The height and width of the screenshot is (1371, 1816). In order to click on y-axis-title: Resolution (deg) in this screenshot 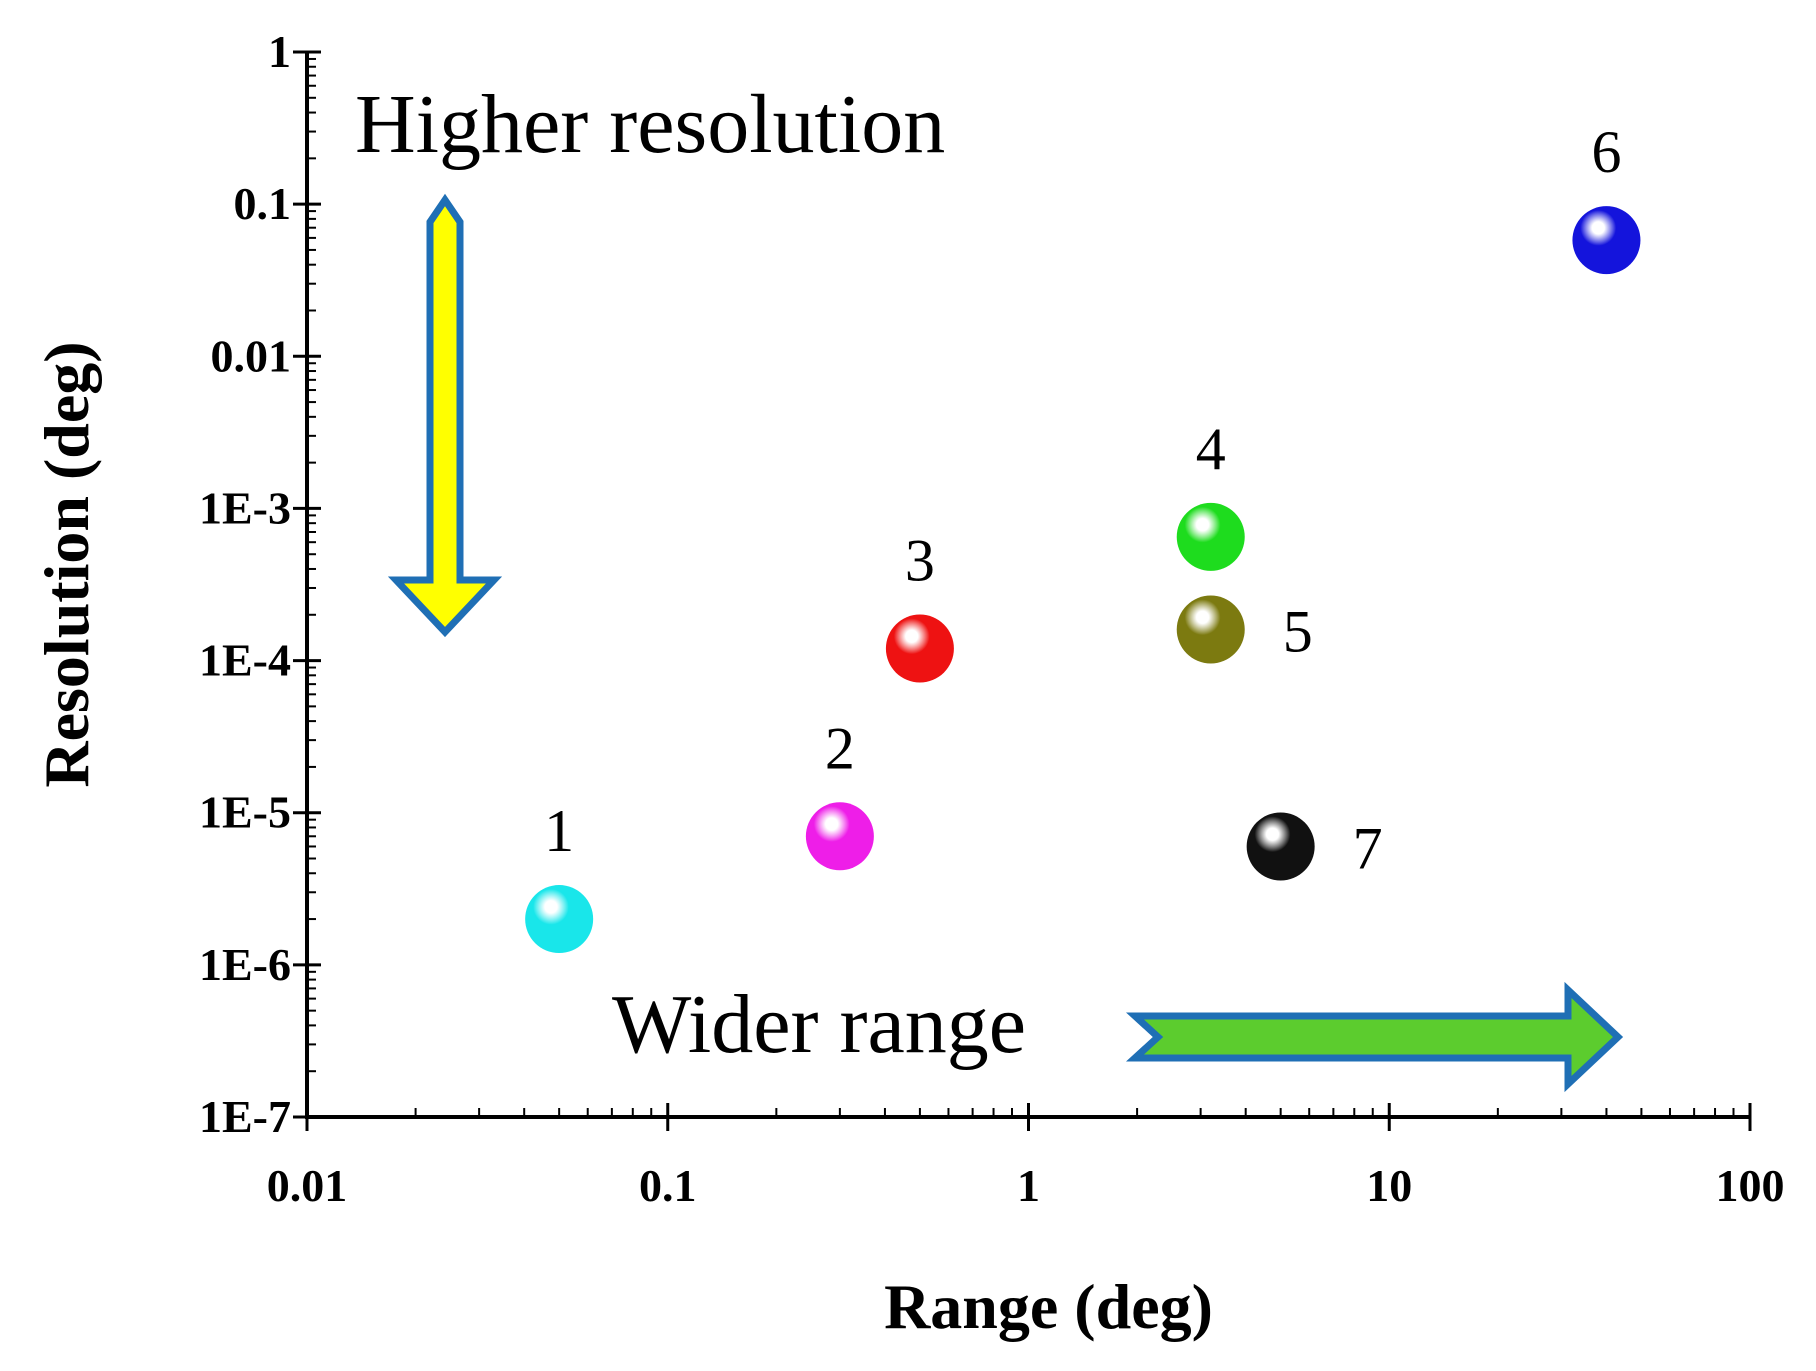, I will do `click(66, 564)`.